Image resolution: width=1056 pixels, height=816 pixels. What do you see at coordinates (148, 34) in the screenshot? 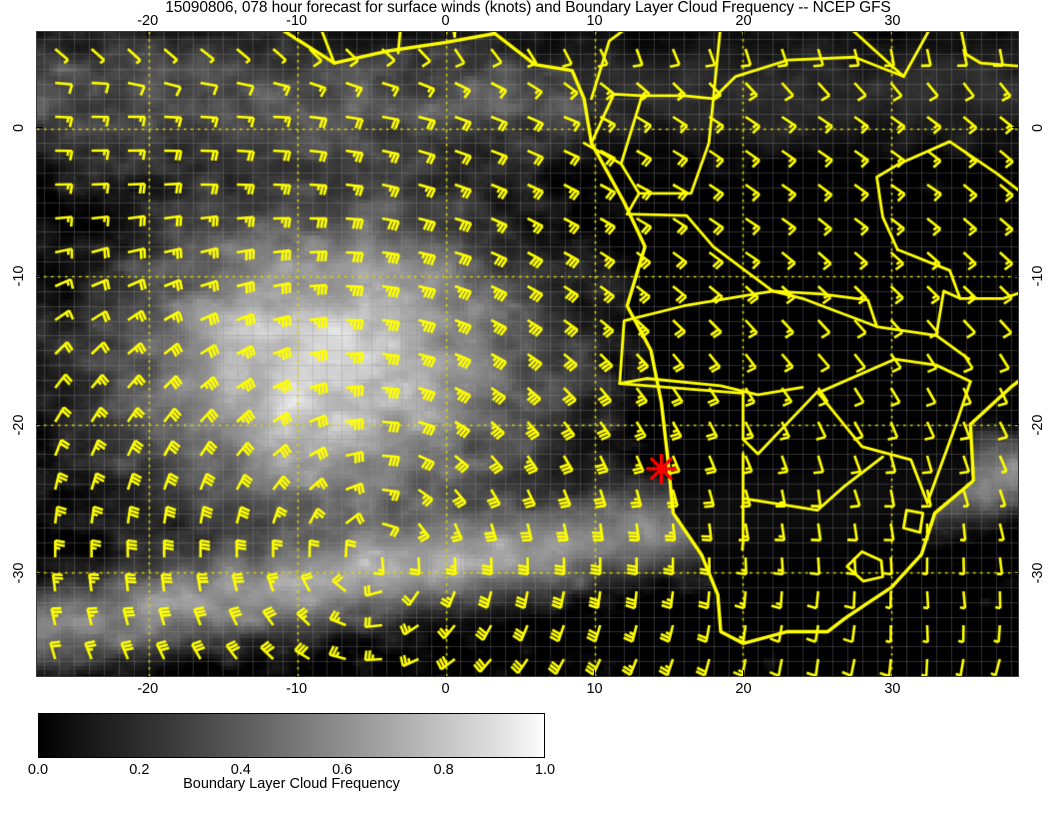
I see `x-tickmark-top--20` at bounding box center [148, 34].